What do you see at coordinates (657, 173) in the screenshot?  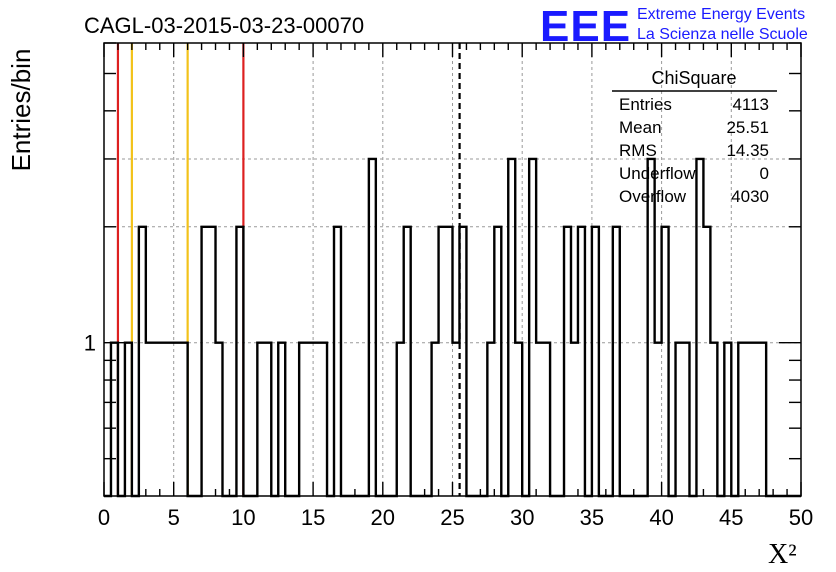 I see `stat-label: Underflow` at bounding box center [657, 173].